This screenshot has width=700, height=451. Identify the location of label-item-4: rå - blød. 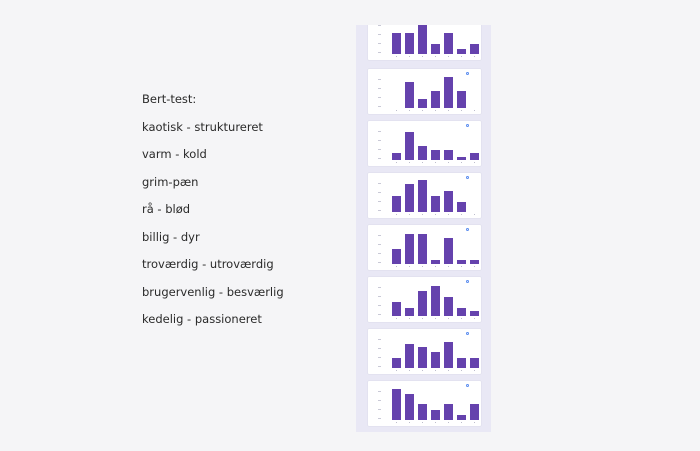
(166, 209).